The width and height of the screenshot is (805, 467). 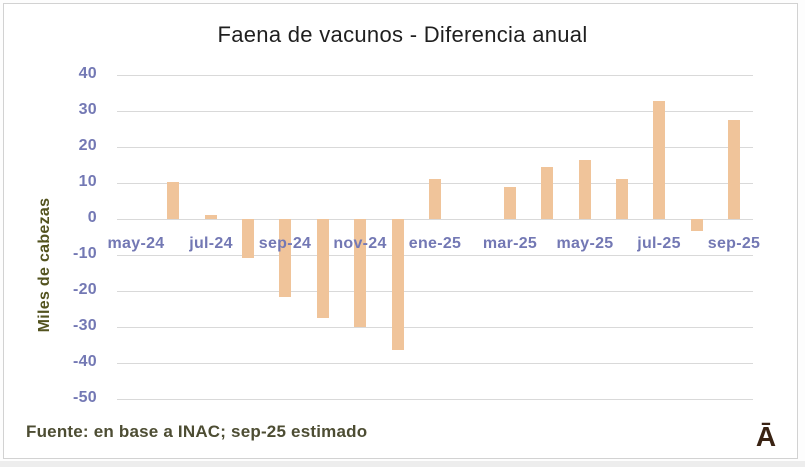 I want to click on y-tick-label: 40, so click(x=87, y=73).